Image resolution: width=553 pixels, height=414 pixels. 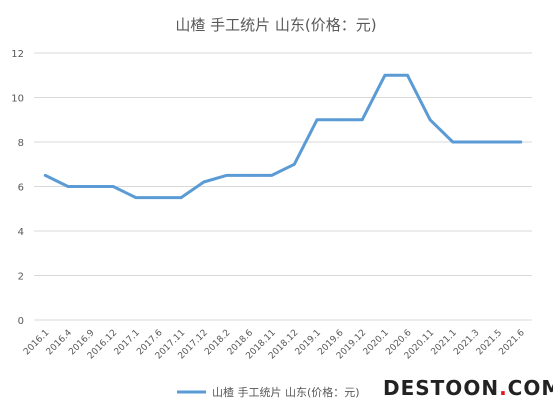 What do you see at coordinates (441, 388) in the screenshot?
I see `watermark-main: DESTOON` at bounding box center [441, 388].